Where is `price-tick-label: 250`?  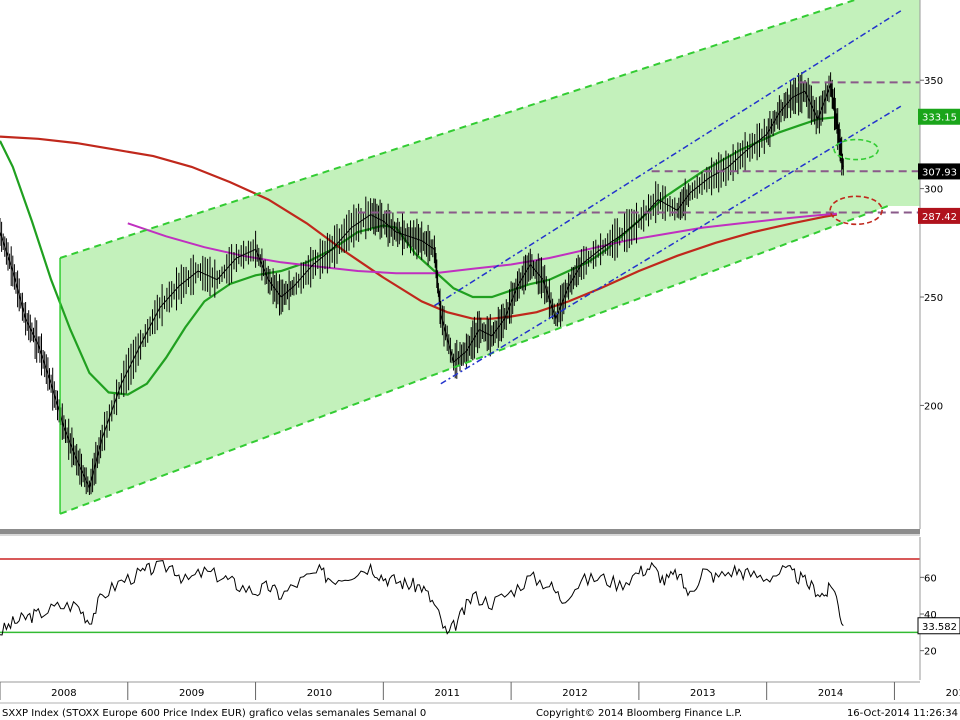 price-tick-label: 250 is located at coordinates (933, 298).